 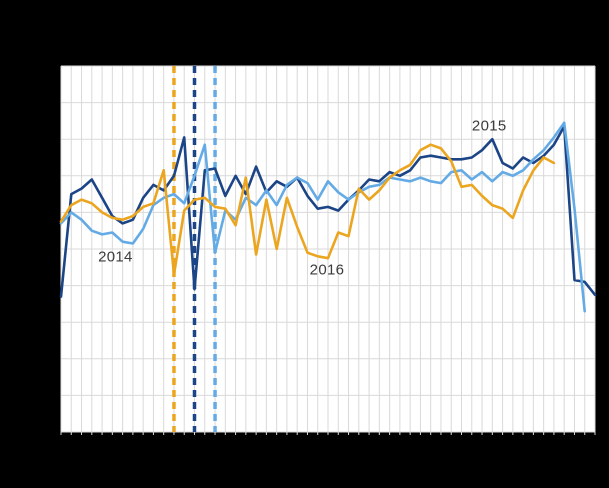 I want to click on series-label-2015: 2015, so click(x=489, y=126).